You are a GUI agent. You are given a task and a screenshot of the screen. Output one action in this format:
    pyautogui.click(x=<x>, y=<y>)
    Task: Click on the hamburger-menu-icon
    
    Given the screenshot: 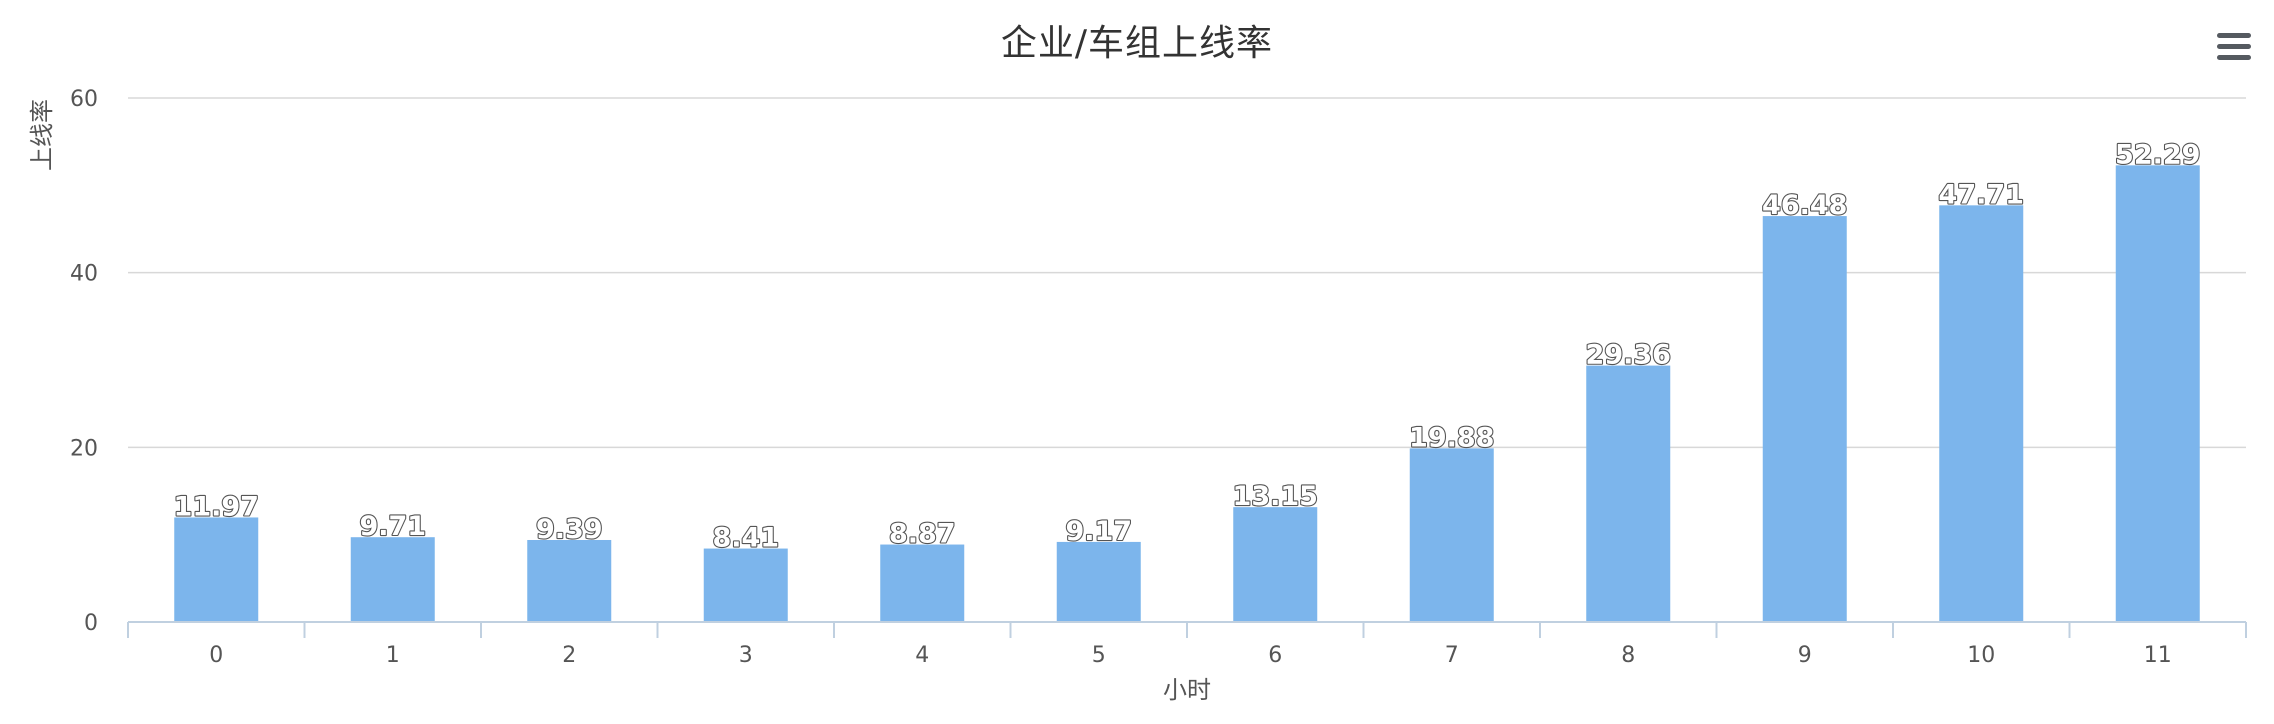 What is the action you would take?
    pyautogui.click(x=2234, y=35)
    